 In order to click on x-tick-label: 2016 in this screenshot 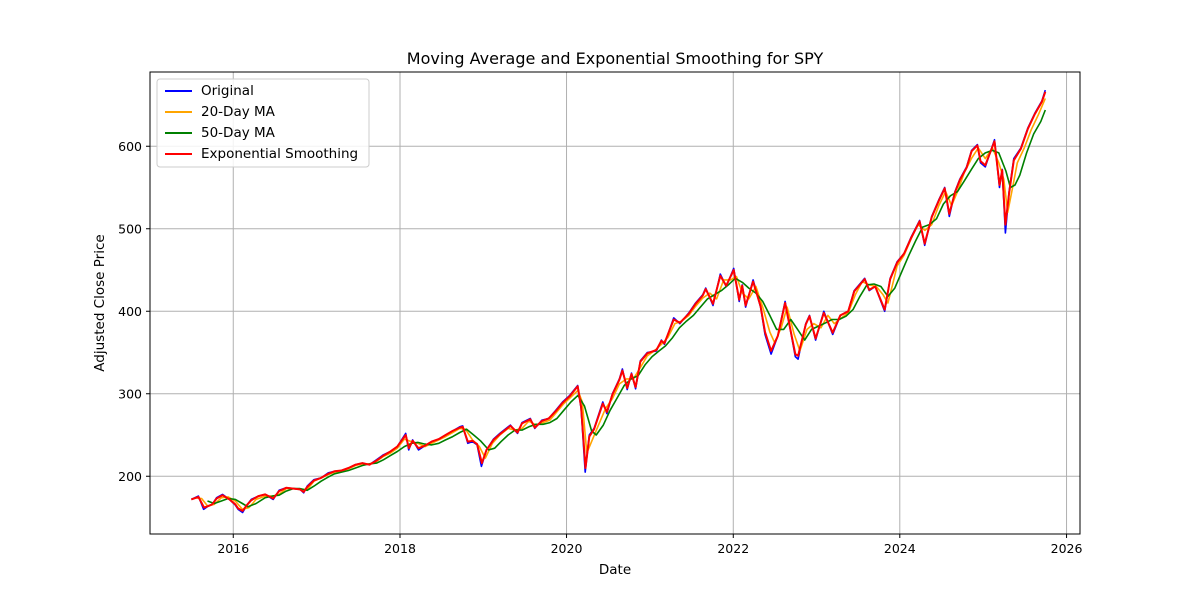, I will do `click(233, 548)`.